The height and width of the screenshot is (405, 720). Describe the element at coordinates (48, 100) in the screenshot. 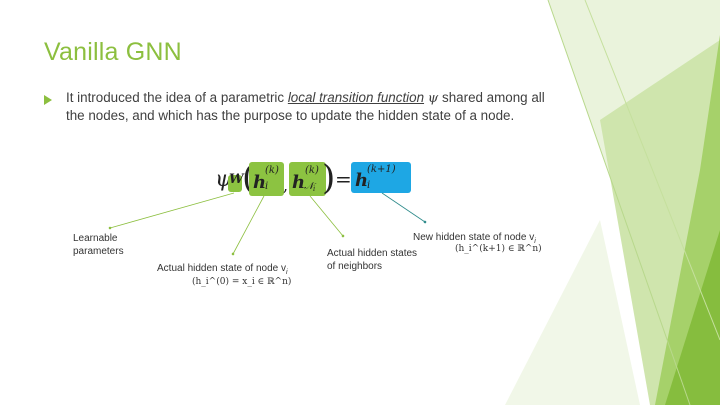

I see `bullet-arrow-icon` at that location.